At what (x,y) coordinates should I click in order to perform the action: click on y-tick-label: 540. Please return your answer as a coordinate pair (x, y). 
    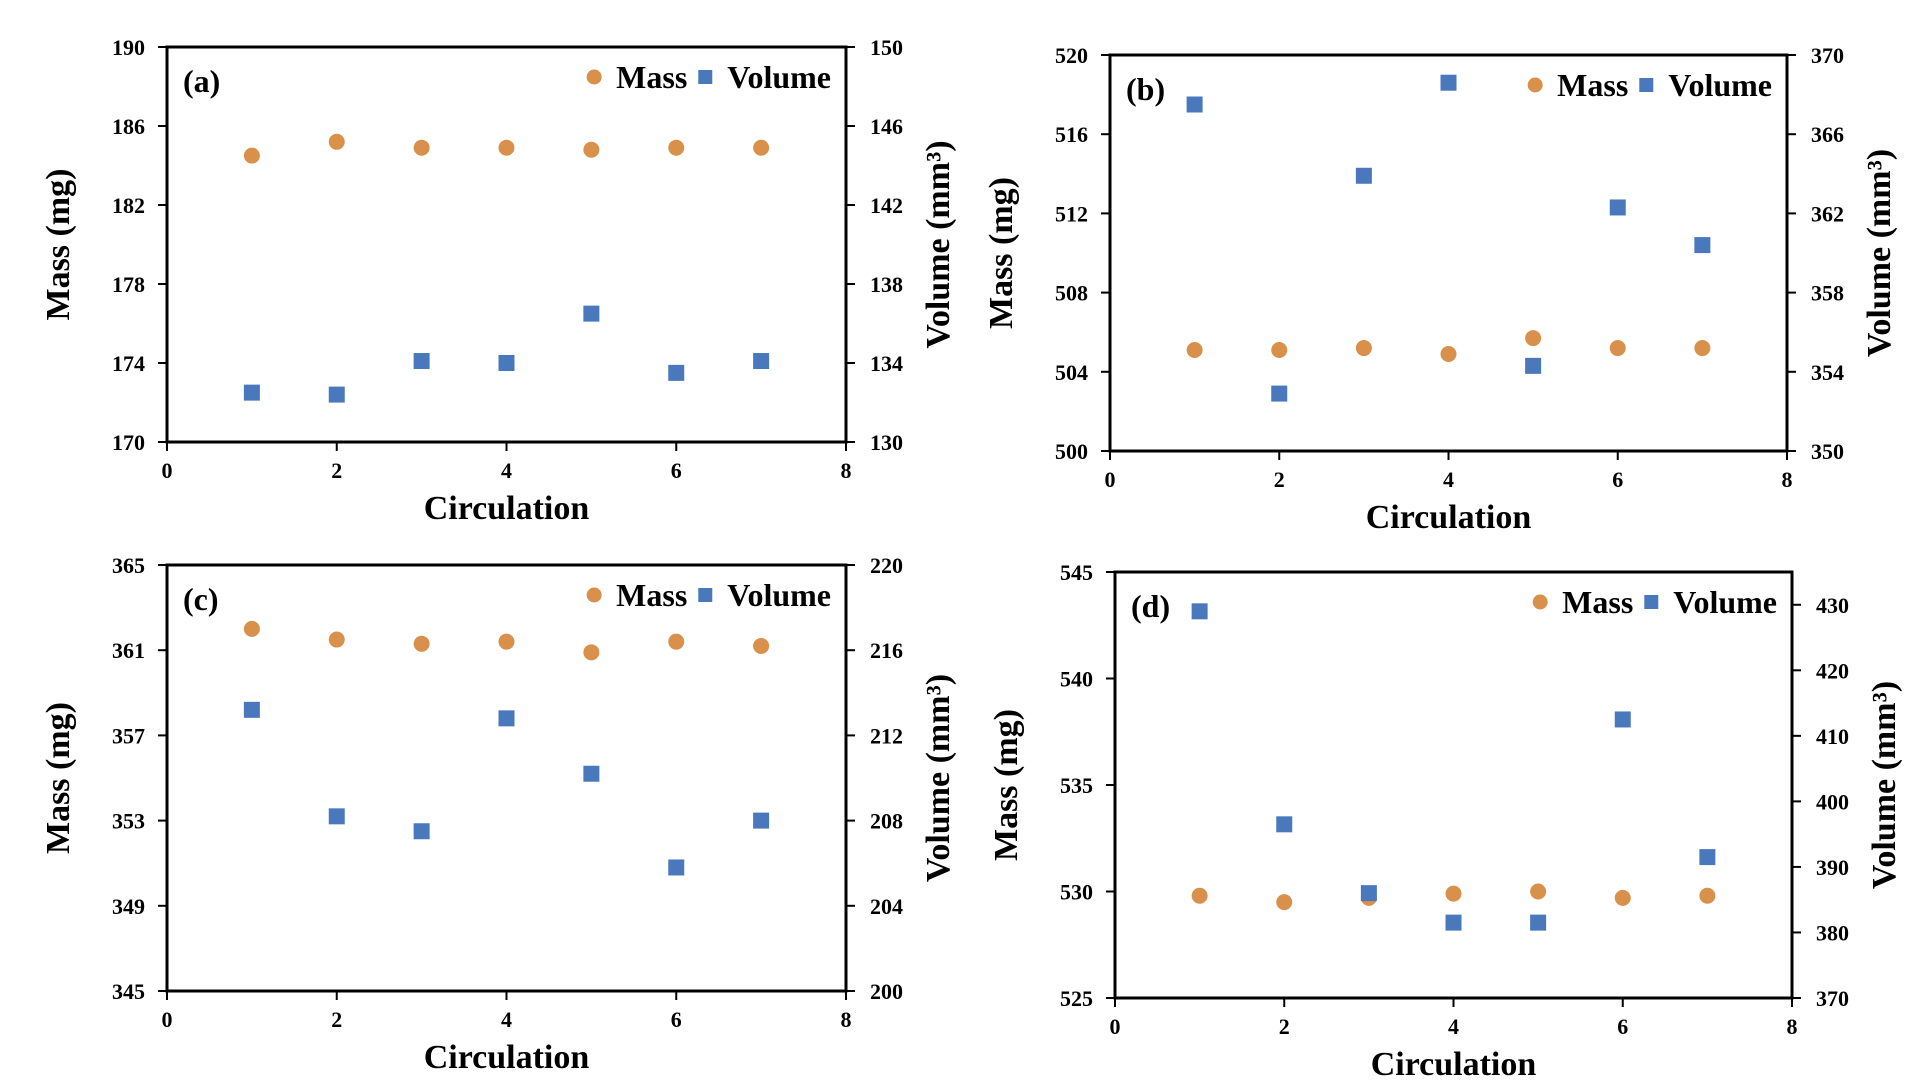
    Looking at the image, I should click on (1076, 679).